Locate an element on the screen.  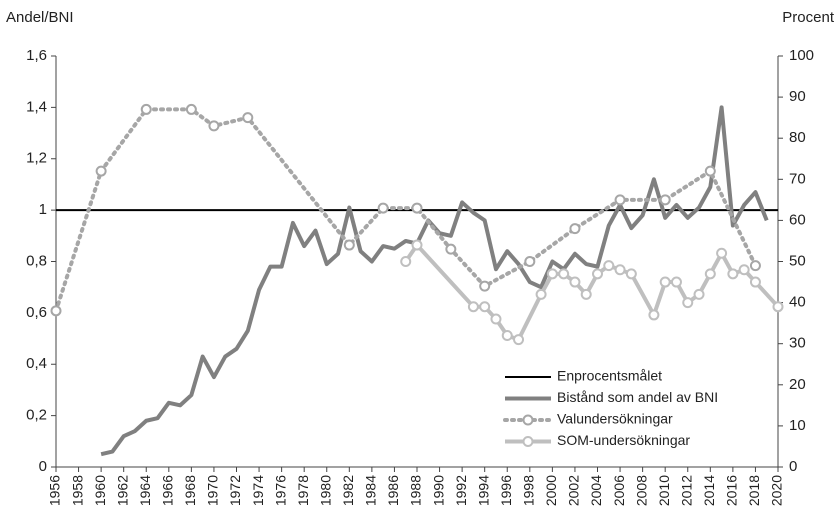
x-tick-label: 1978 is located at coordinates (303, 490).